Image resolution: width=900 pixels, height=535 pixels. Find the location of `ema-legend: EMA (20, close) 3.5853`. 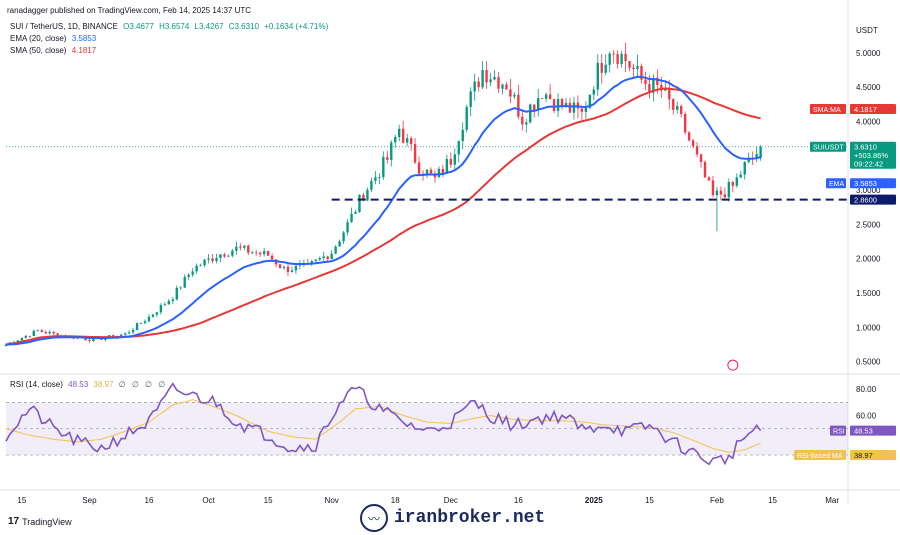

ema-legend: EMA (20, close) 3.5853 is located at coordinates (53, 38).